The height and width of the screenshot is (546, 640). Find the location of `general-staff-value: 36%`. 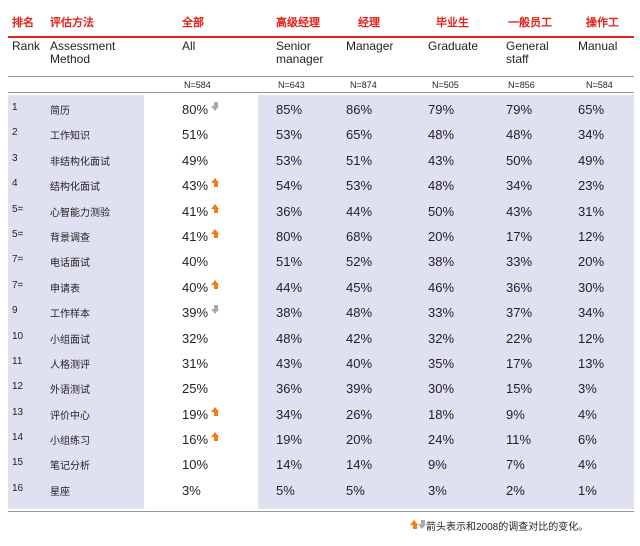

general-staff-value: 36% is located at coordinates (519, 287).